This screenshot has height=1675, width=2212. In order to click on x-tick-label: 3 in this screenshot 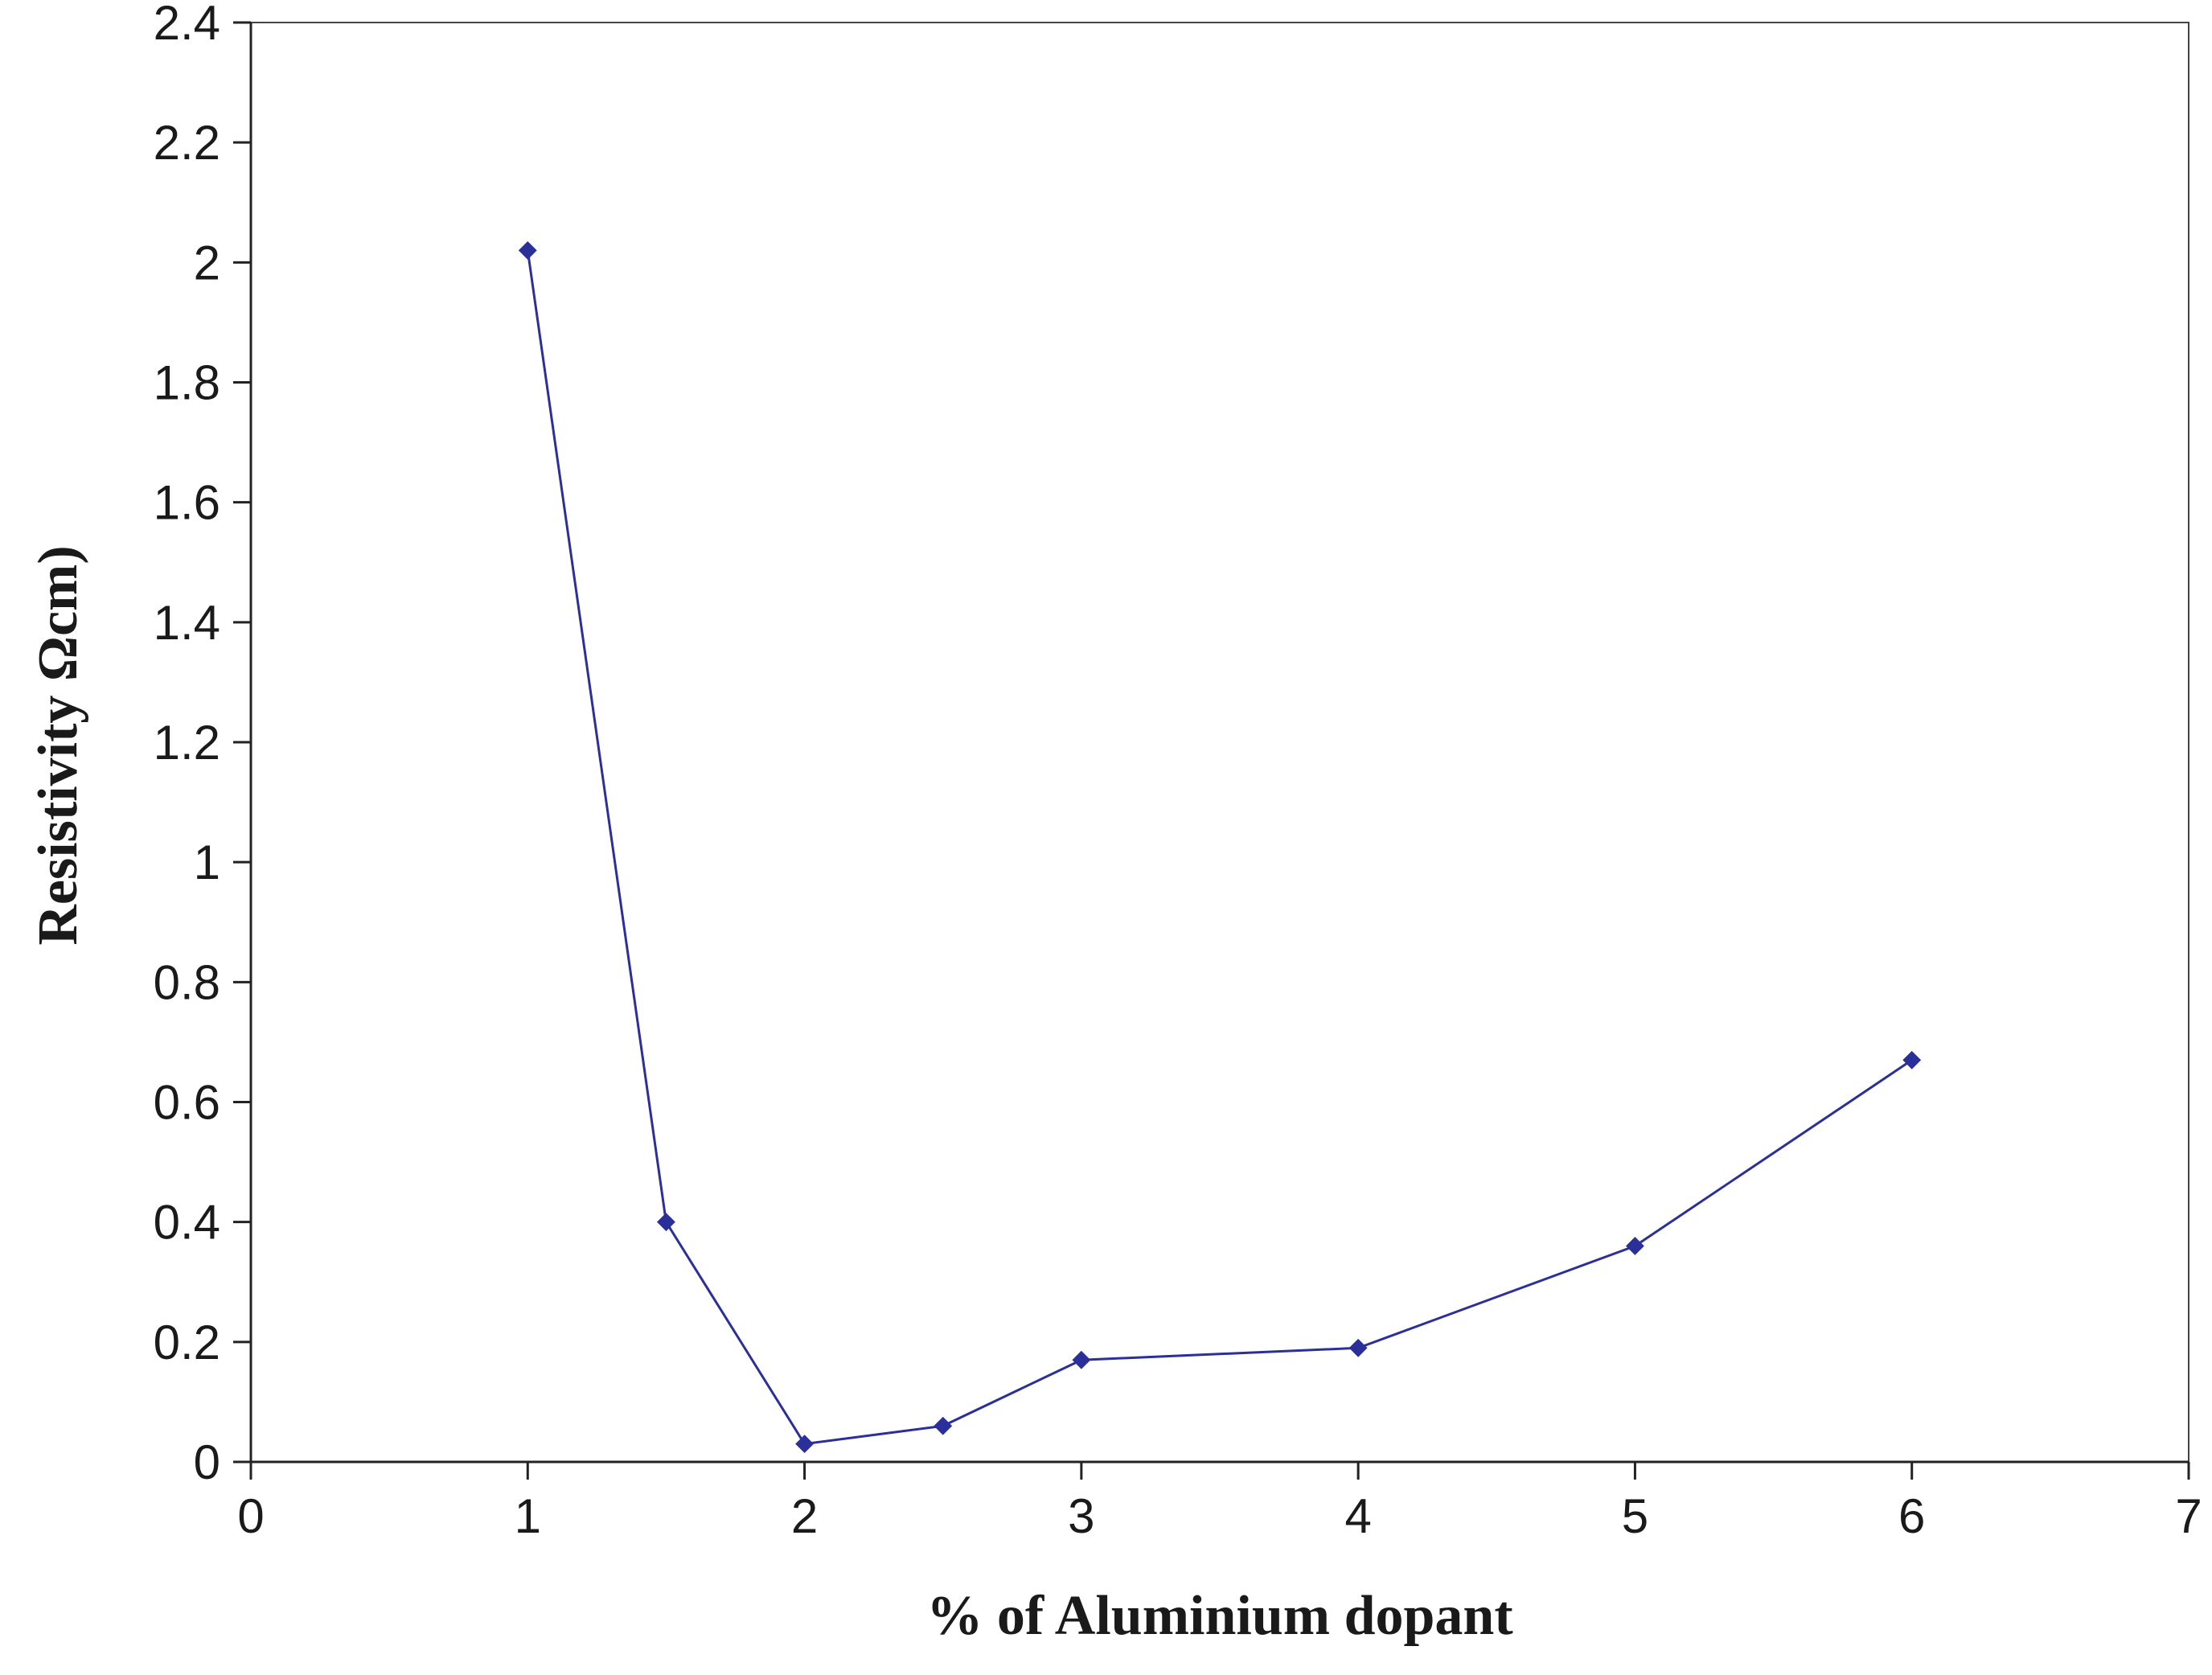, I will do `click(1081, 1516)`.